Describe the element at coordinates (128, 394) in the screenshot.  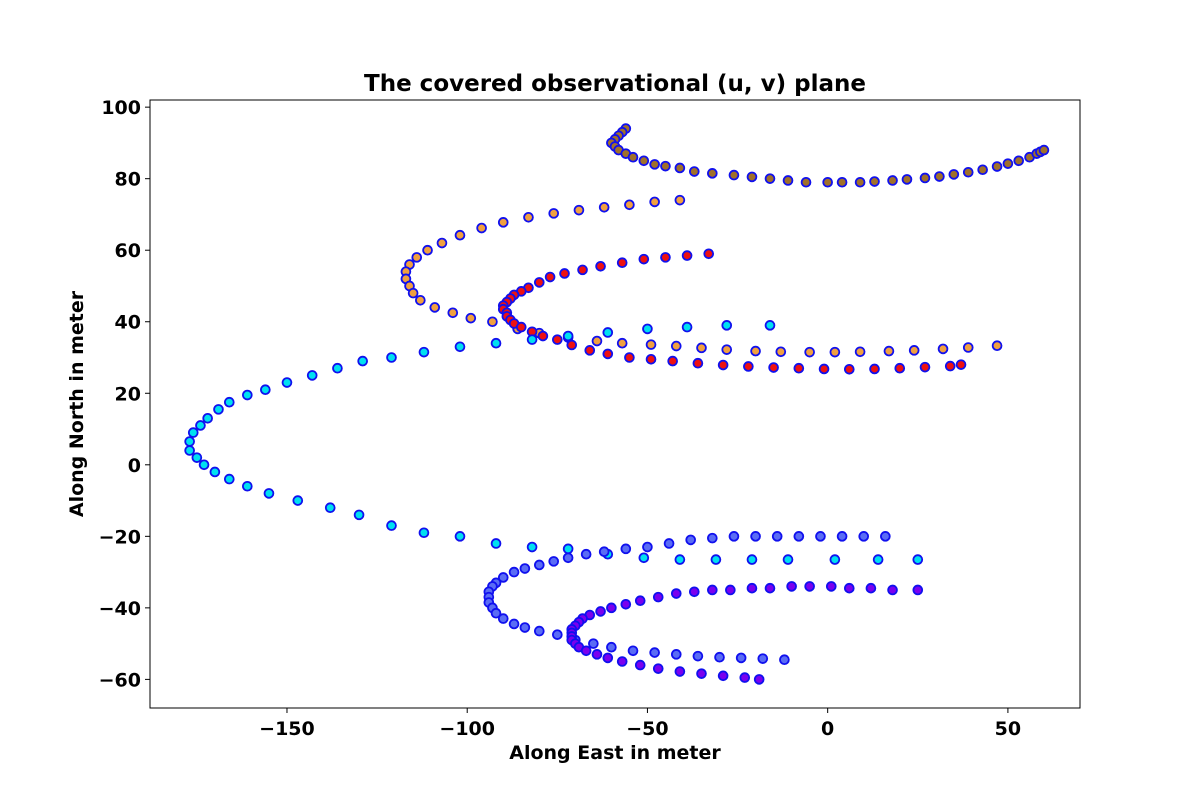
I see `y-tick-label: 20` at that location.